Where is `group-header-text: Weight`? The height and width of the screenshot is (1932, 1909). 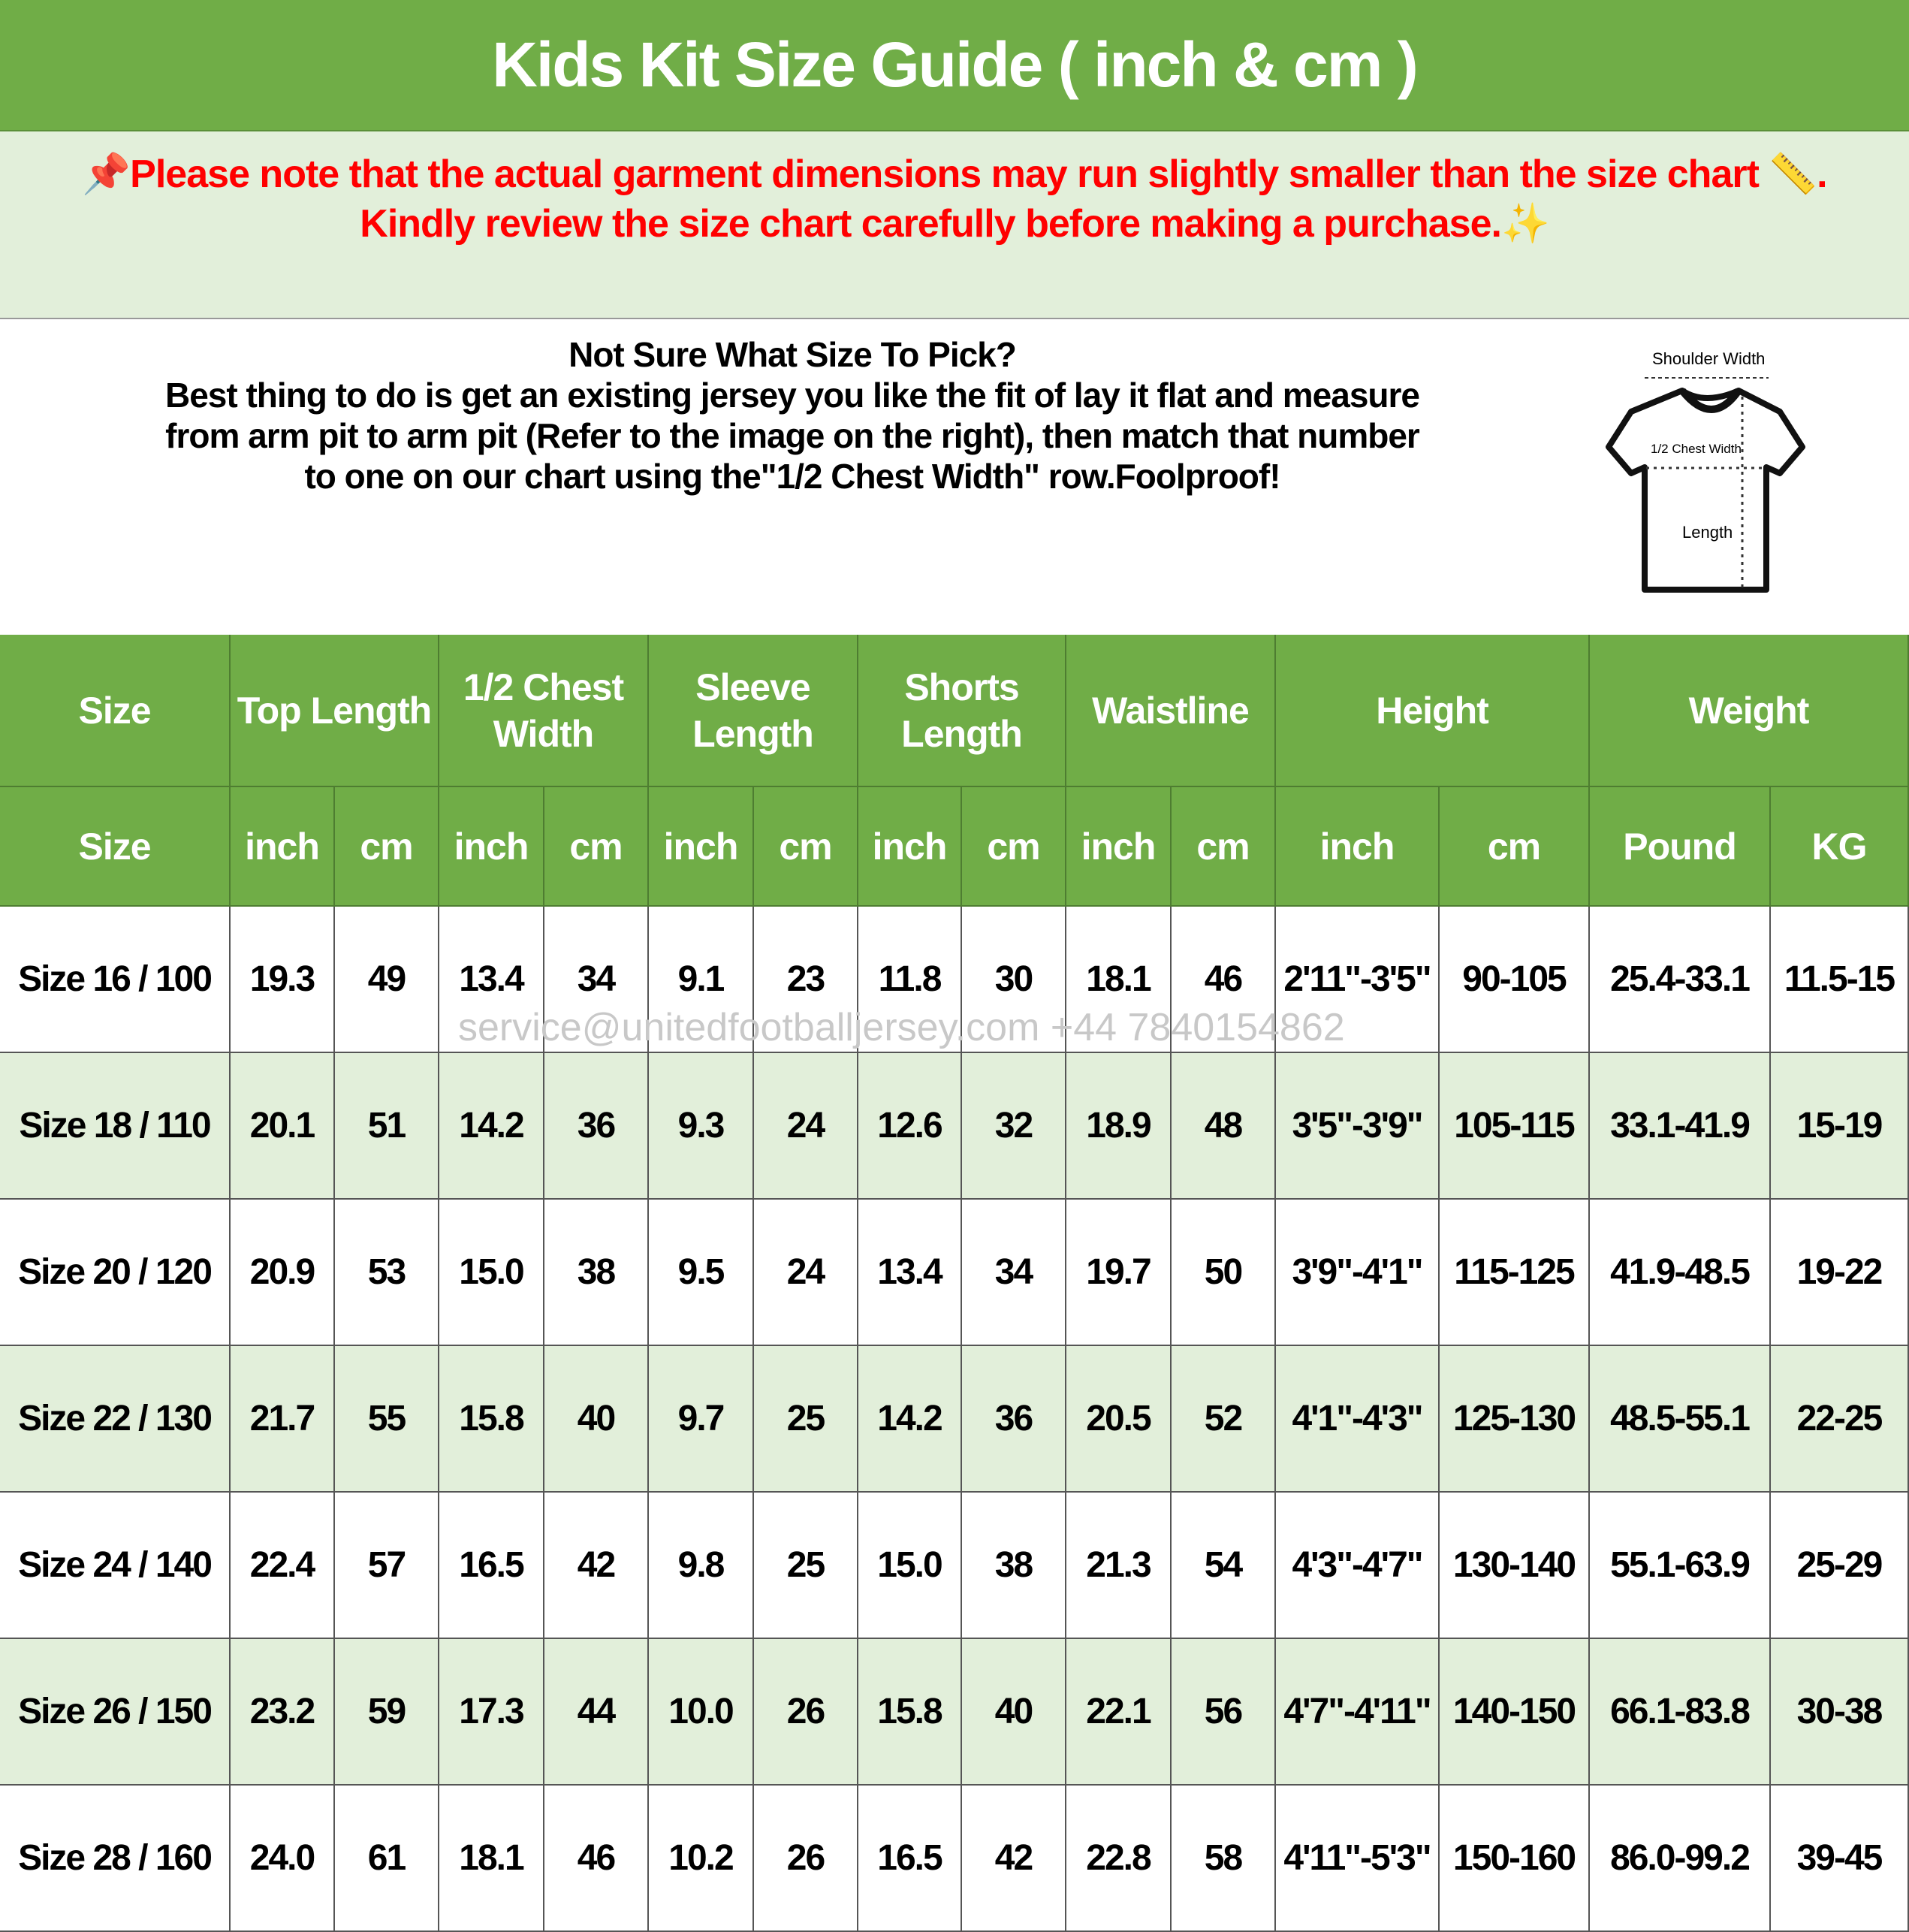 group-header-text: Weight is located at coordinates (1749, 710).